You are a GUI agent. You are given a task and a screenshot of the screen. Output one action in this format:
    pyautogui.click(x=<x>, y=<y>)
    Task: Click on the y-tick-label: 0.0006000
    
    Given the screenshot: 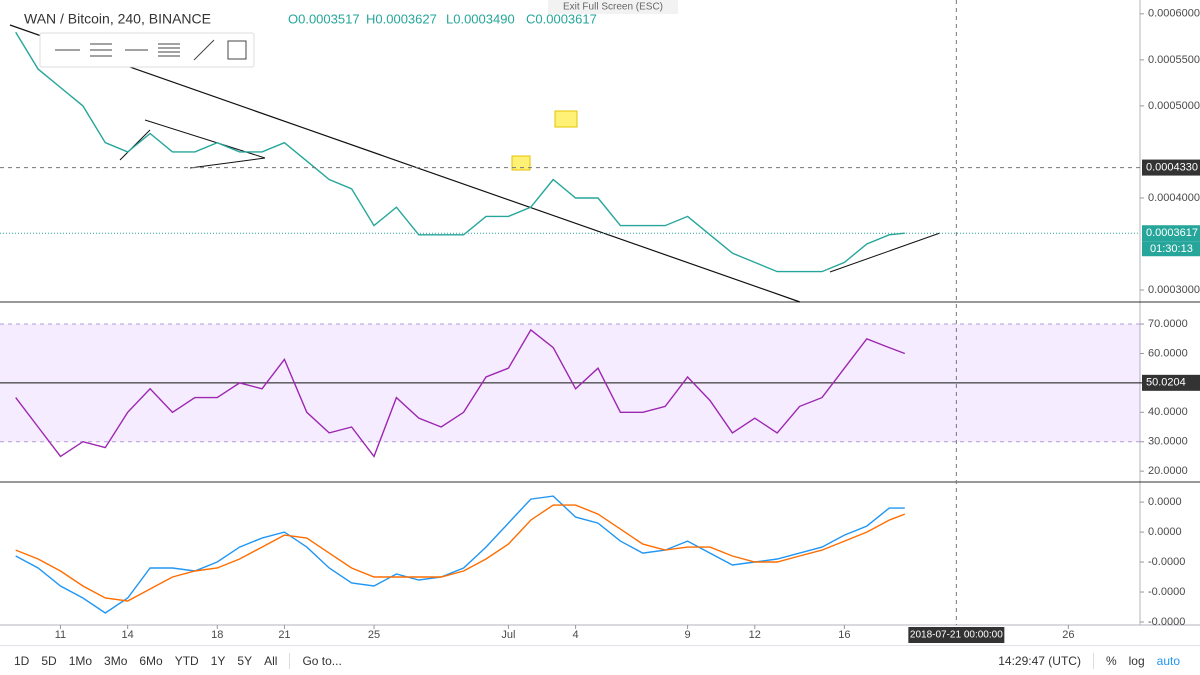 What is the action you would take?
    pyautogui.click(x=1174, y=14)
    